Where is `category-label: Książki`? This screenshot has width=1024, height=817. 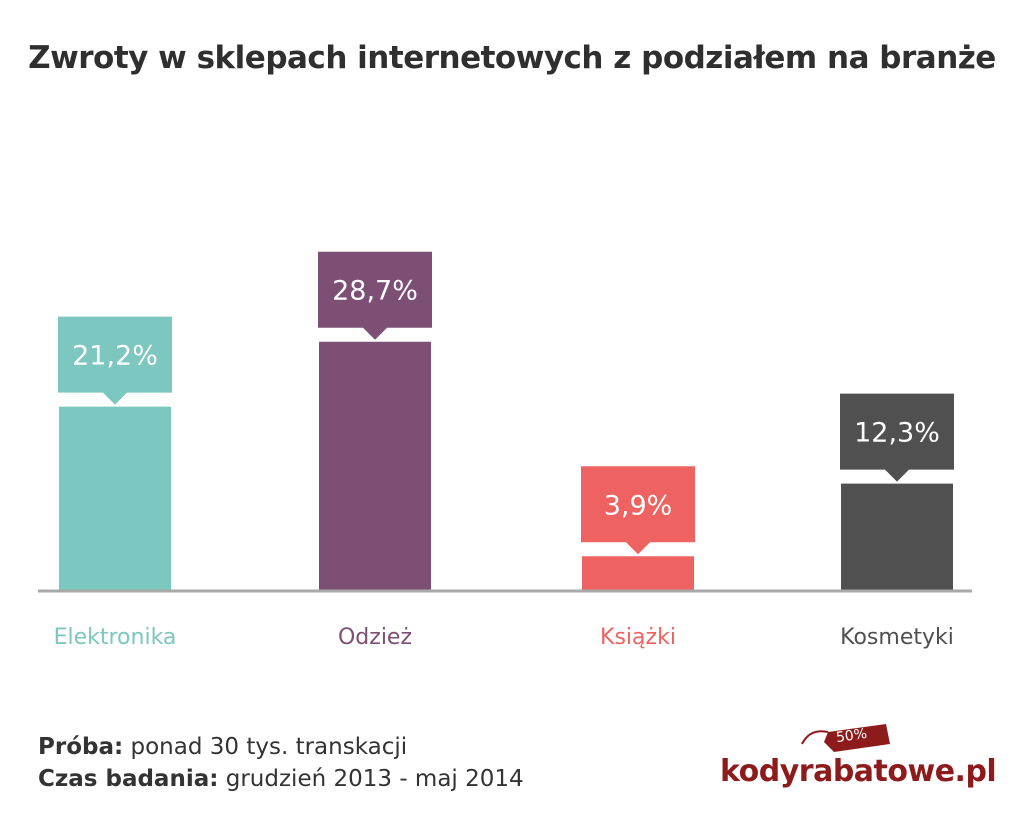 category-label: Książki is located at coordinates (638, 637).